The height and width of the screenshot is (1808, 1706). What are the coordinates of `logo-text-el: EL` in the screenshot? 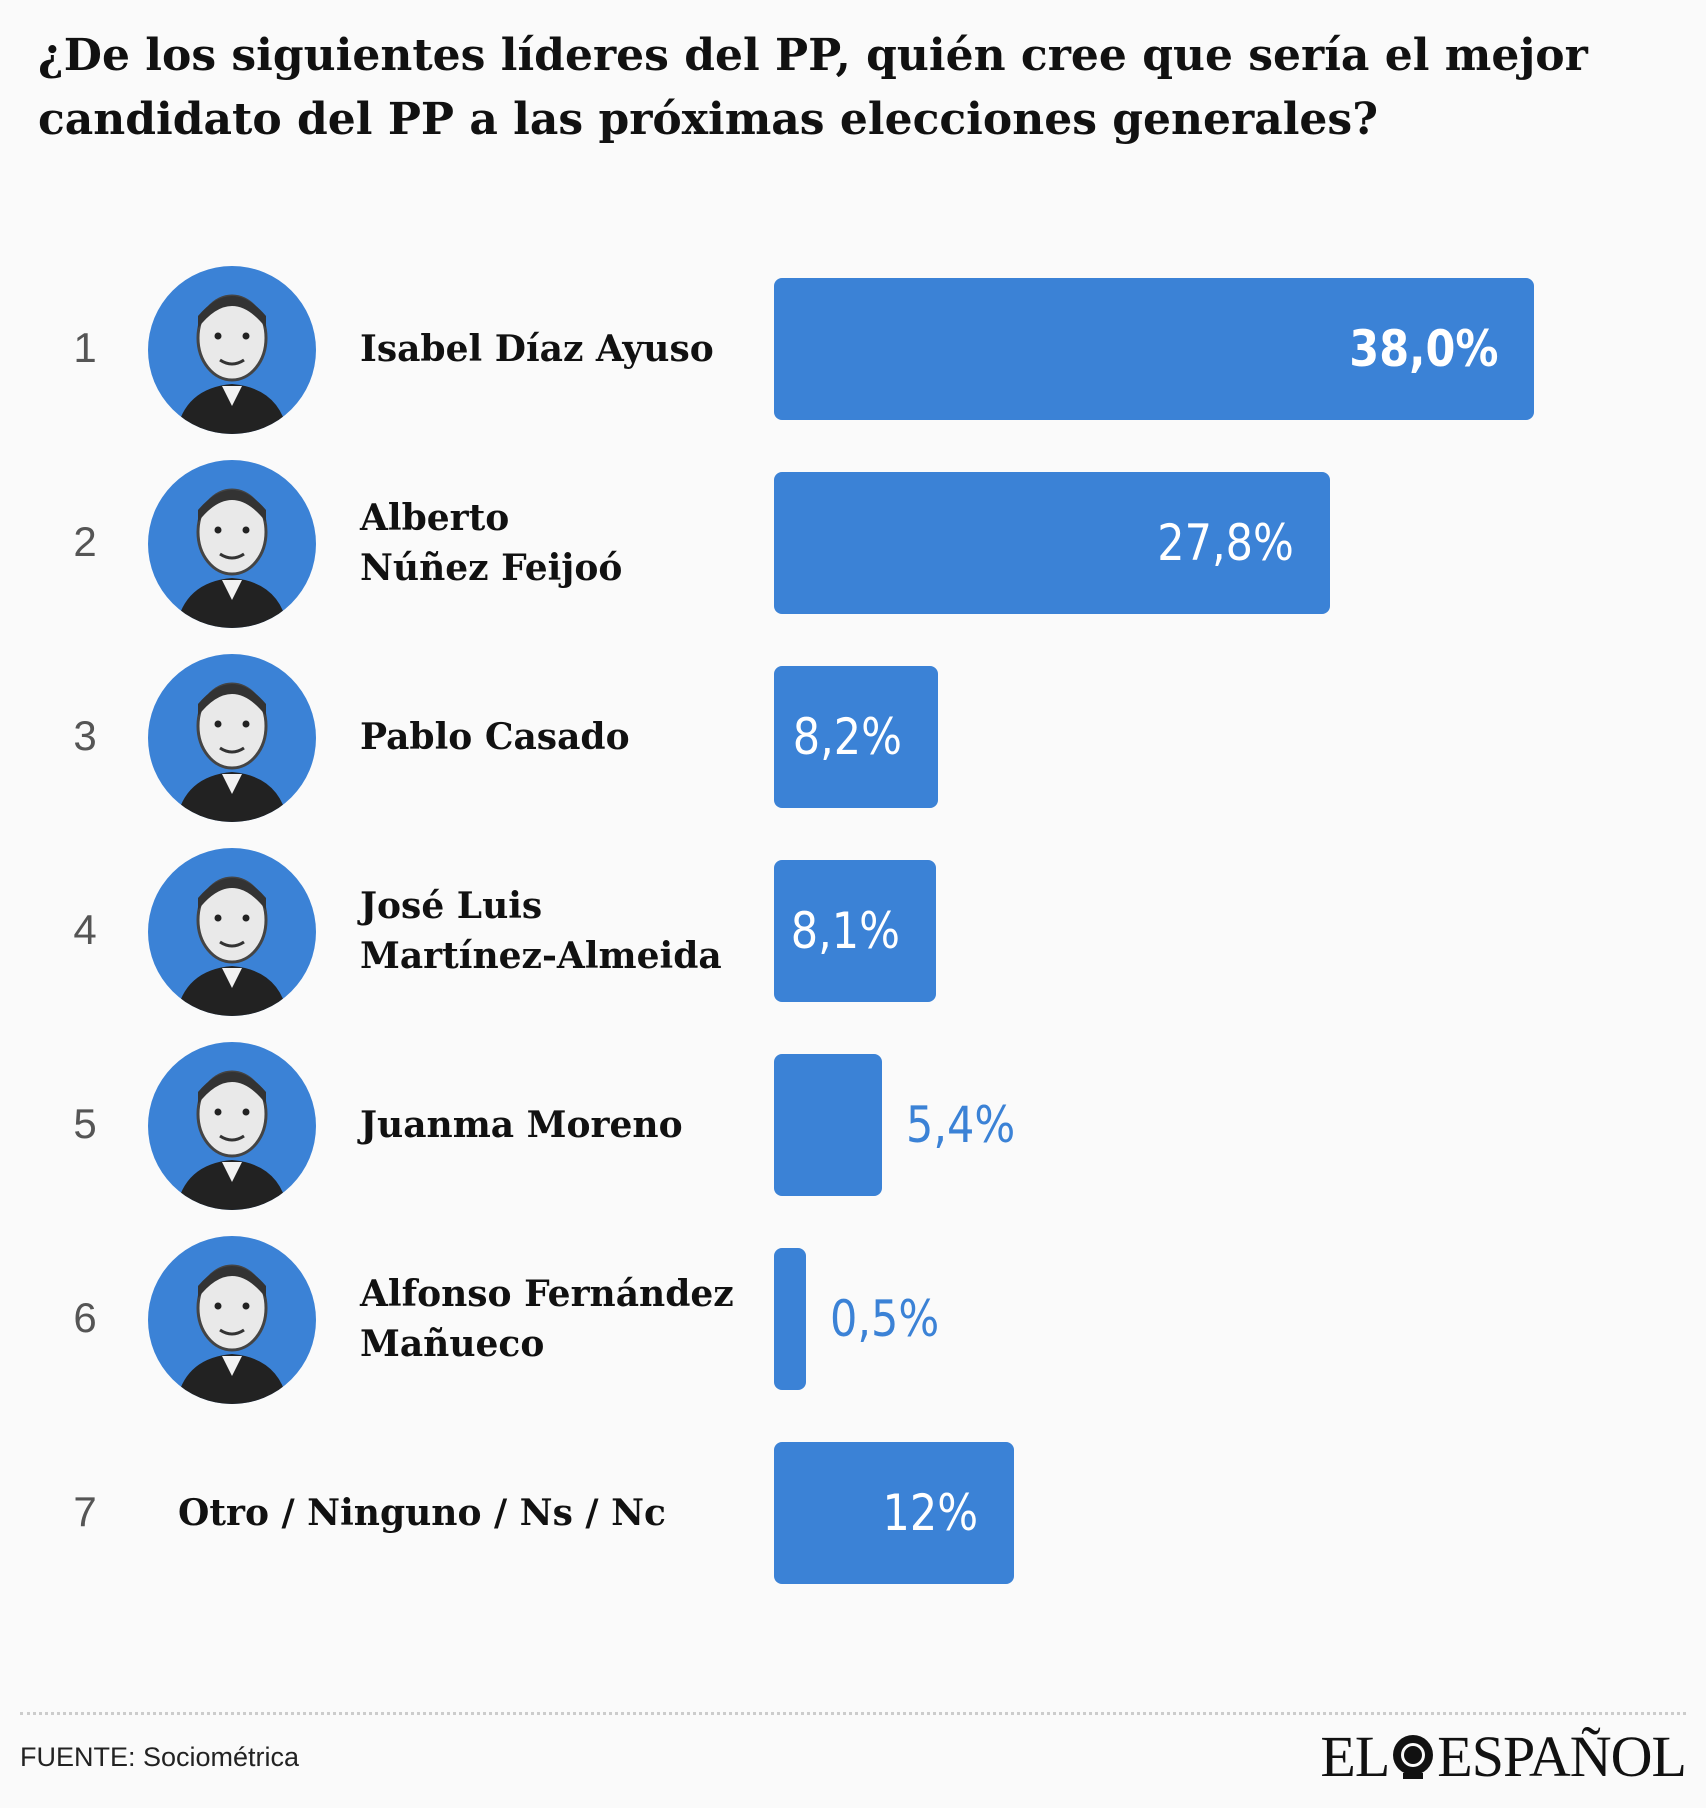 It's located at (1355, 1756).